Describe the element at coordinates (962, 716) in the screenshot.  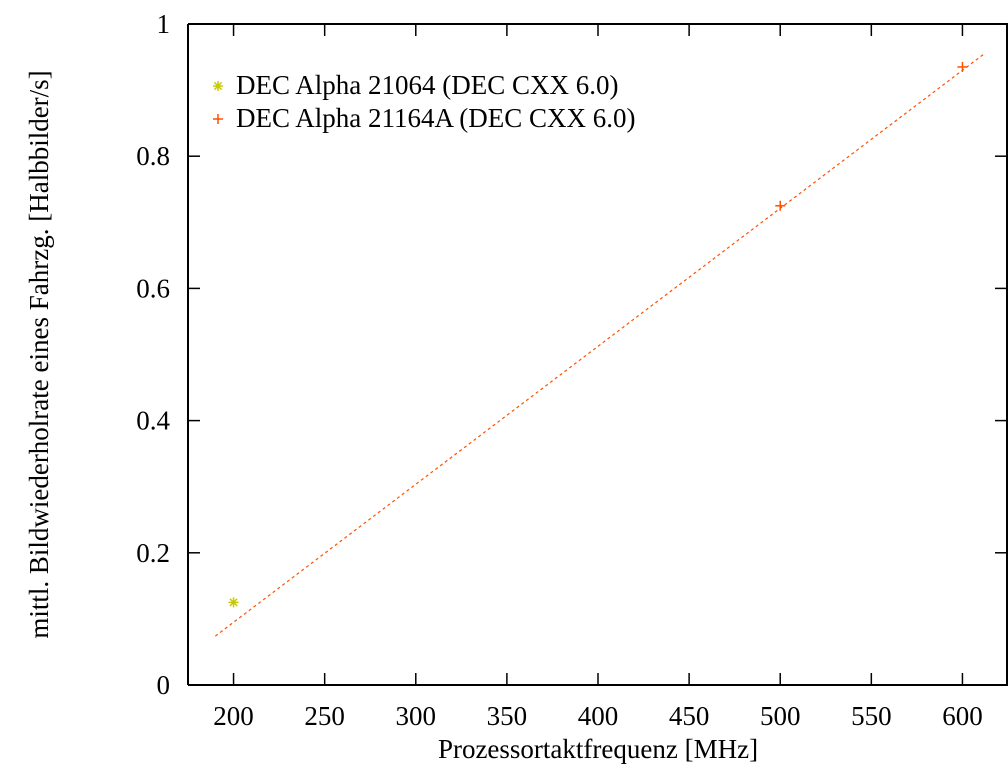
I see `x-tick-label: 600` at that location.